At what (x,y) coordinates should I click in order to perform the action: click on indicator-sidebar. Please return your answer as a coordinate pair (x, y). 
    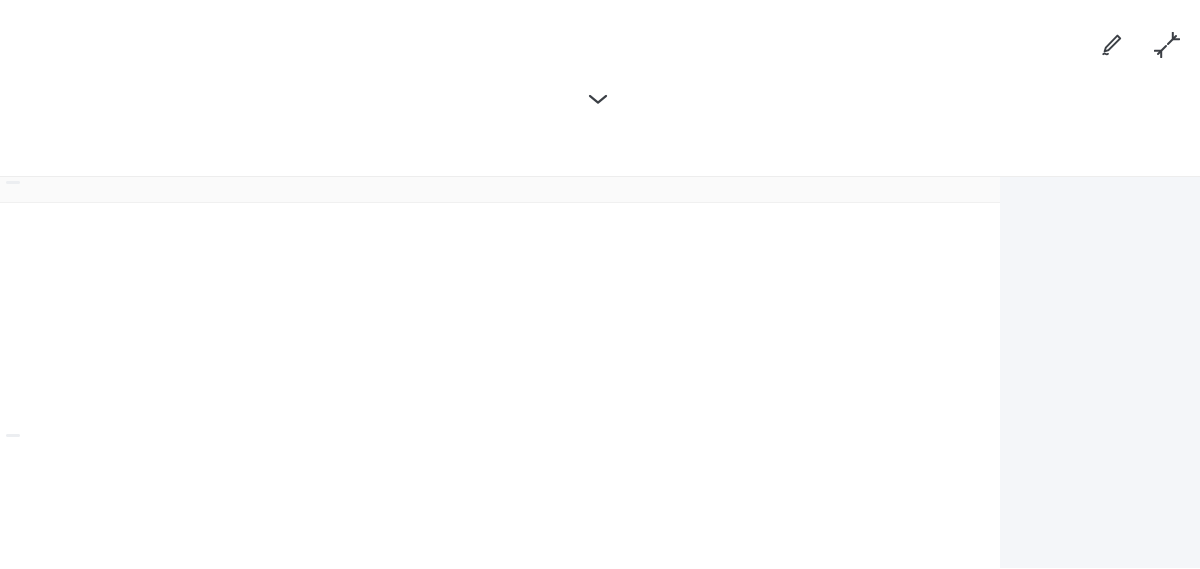
    Looking at the image, I should click on (1100, 372).